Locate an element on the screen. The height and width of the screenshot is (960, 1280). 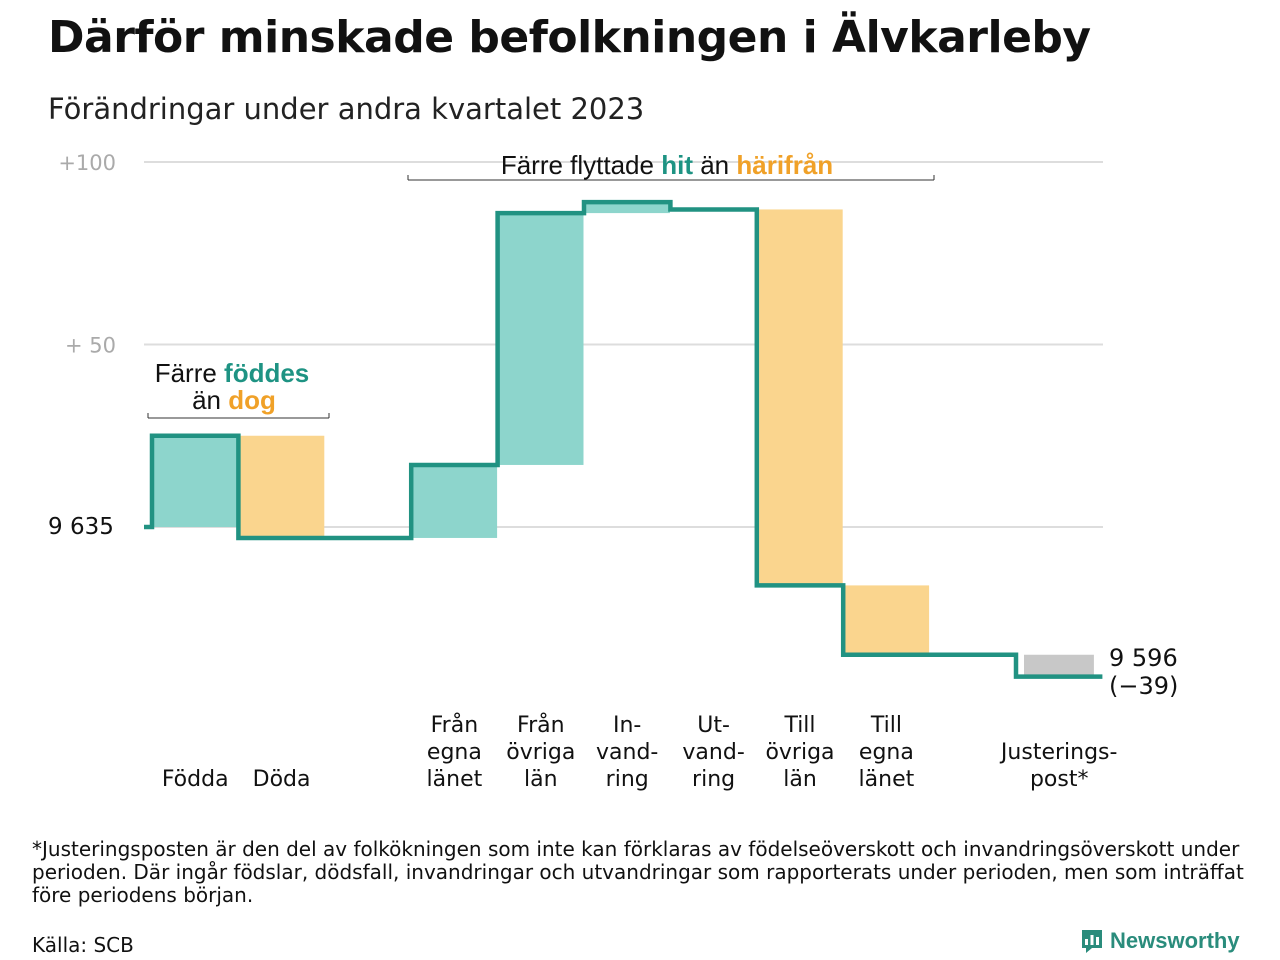
category-label: Justerings- is located at coordinates (1058, 752).